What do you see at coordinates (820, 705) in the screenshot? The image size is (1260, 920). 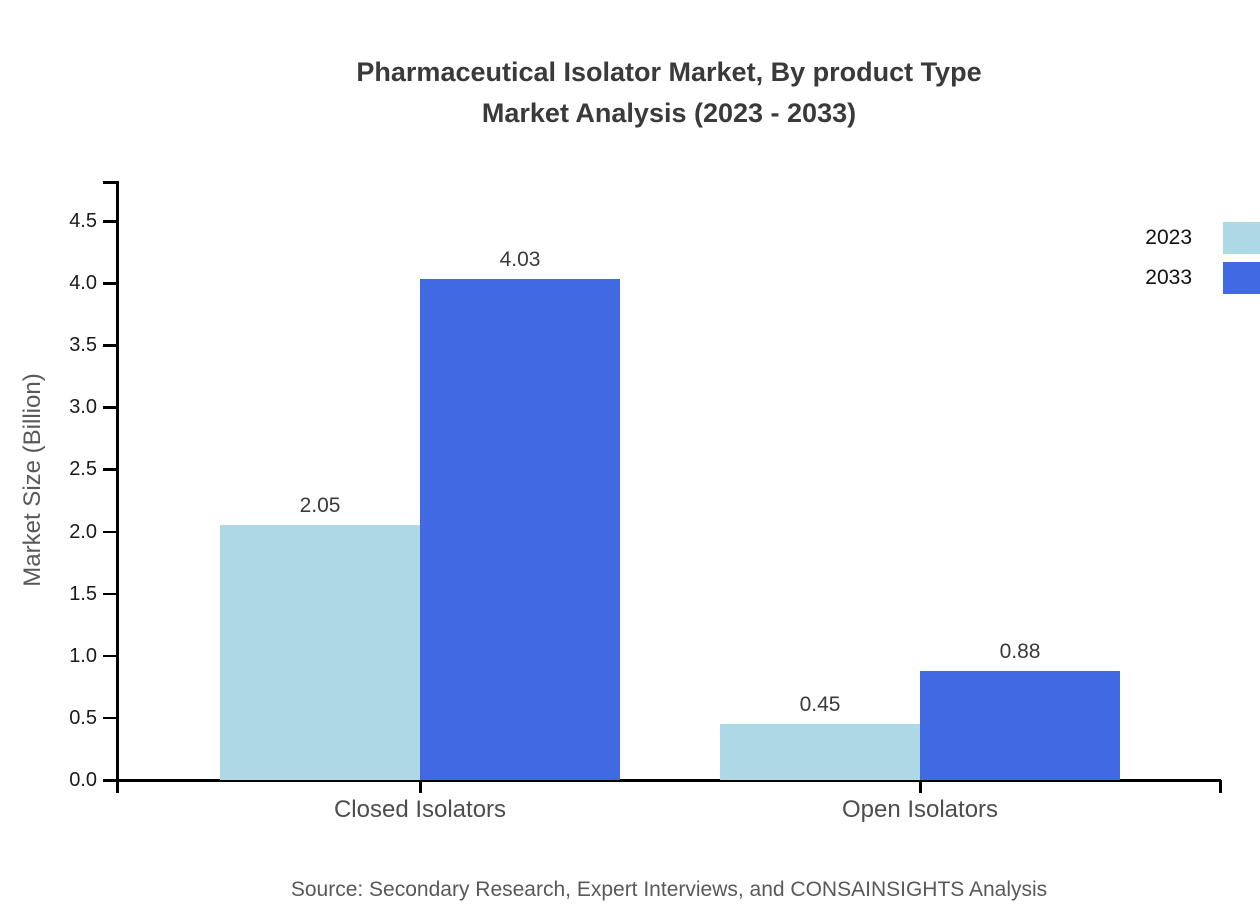 I see `bar-value-label: 0.45` at bounding box center [820, 705].